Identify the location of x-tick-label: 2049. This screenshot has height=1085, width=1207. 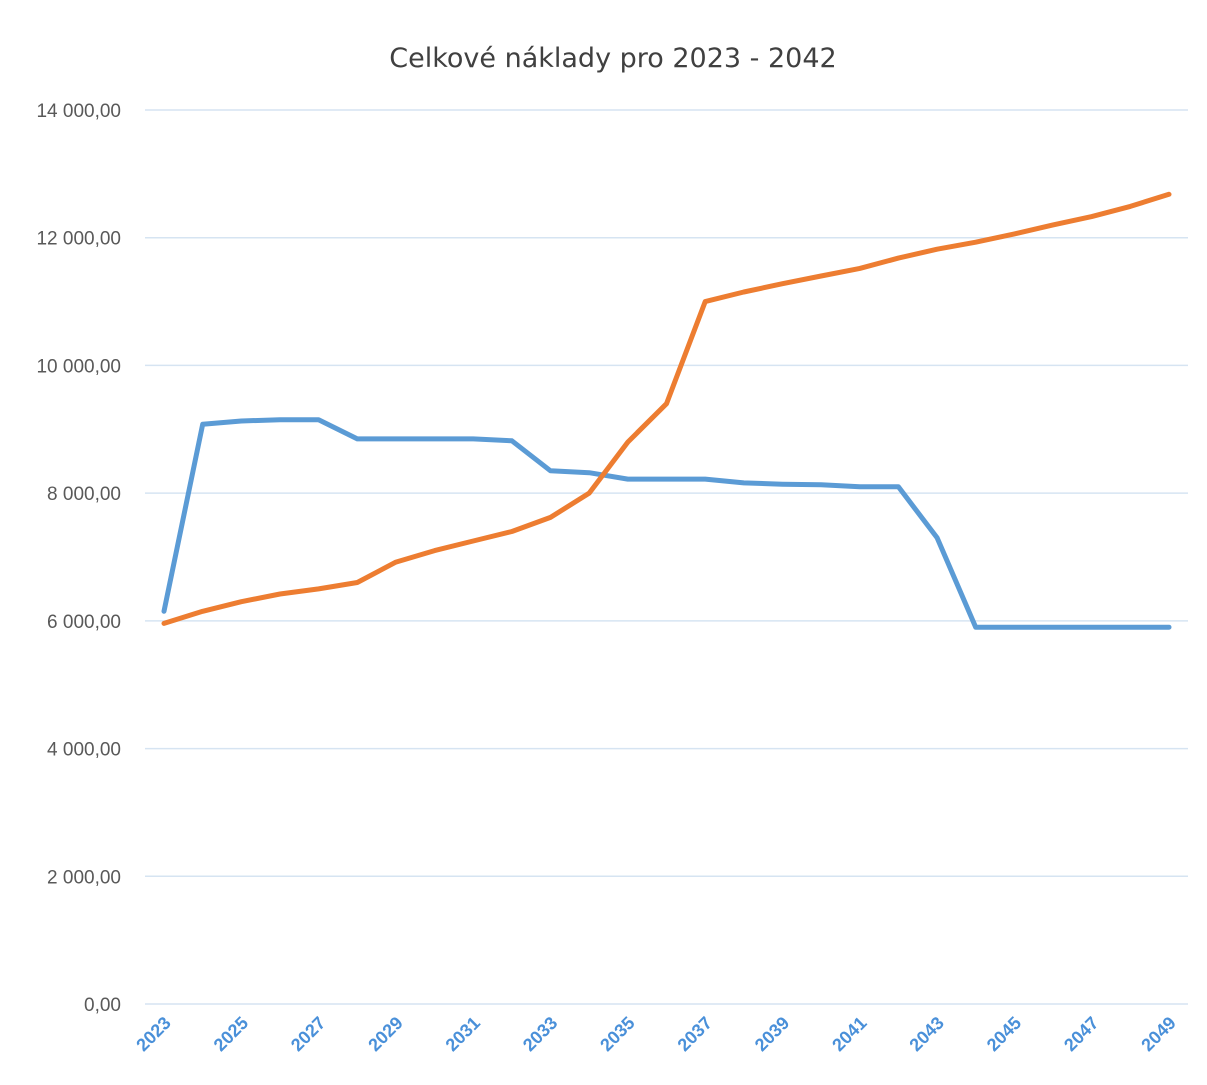
(1158, 1034).